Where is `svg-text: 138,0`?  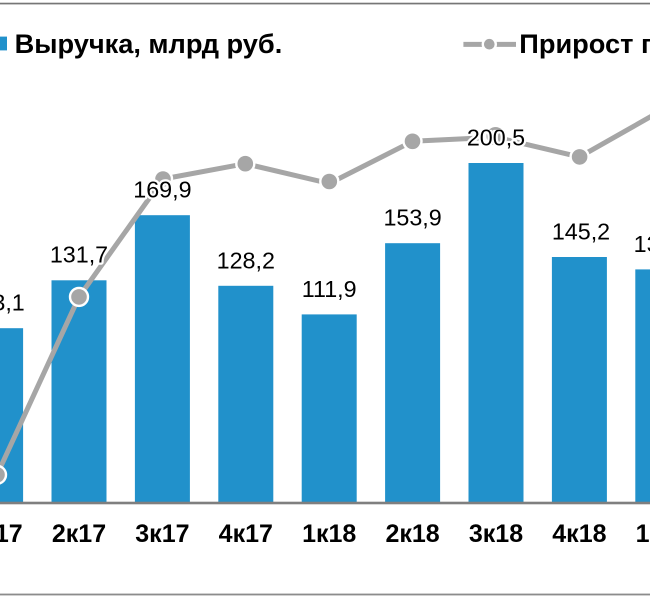 svg-text: 138,0 is located at coordinates (642, 244).